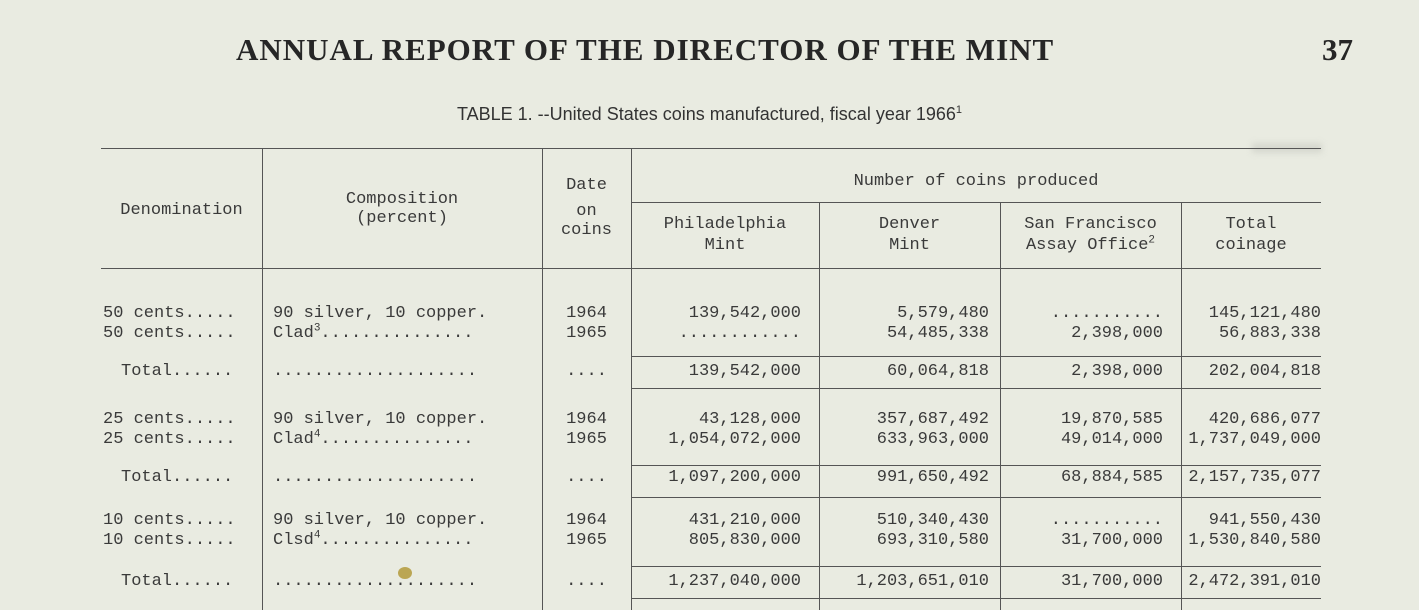 This screenshot has width=1419, height=610. Describe the element at coordinates (932, 540) in the screenshot. I see `cell-denver: 693,310,580` at that location.